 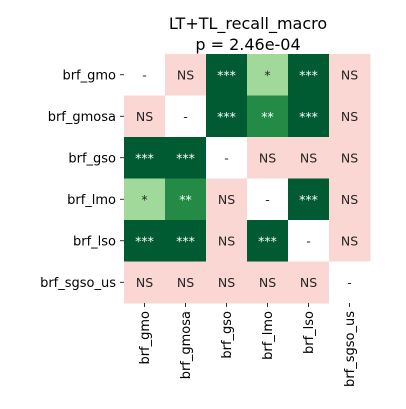 What do you see at coordinates (248, 24) in the screenshot?
I see `chart-title: LT+TL_recall_macro` at bounding box center [248, 24].